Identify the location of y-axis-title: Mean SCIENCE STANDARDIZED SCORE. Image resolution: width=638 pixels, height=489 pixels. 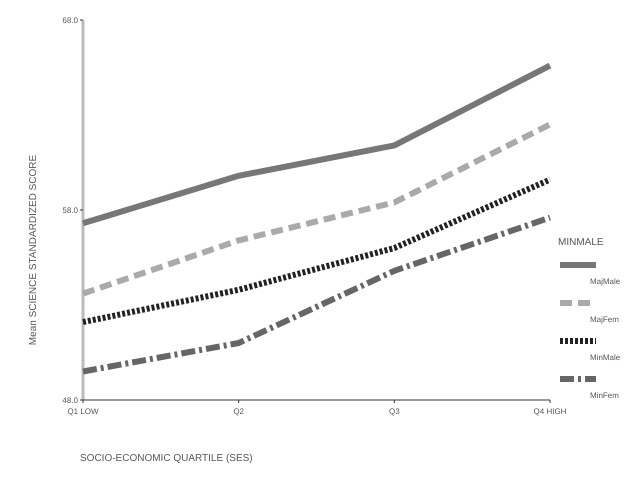
(33, 250).